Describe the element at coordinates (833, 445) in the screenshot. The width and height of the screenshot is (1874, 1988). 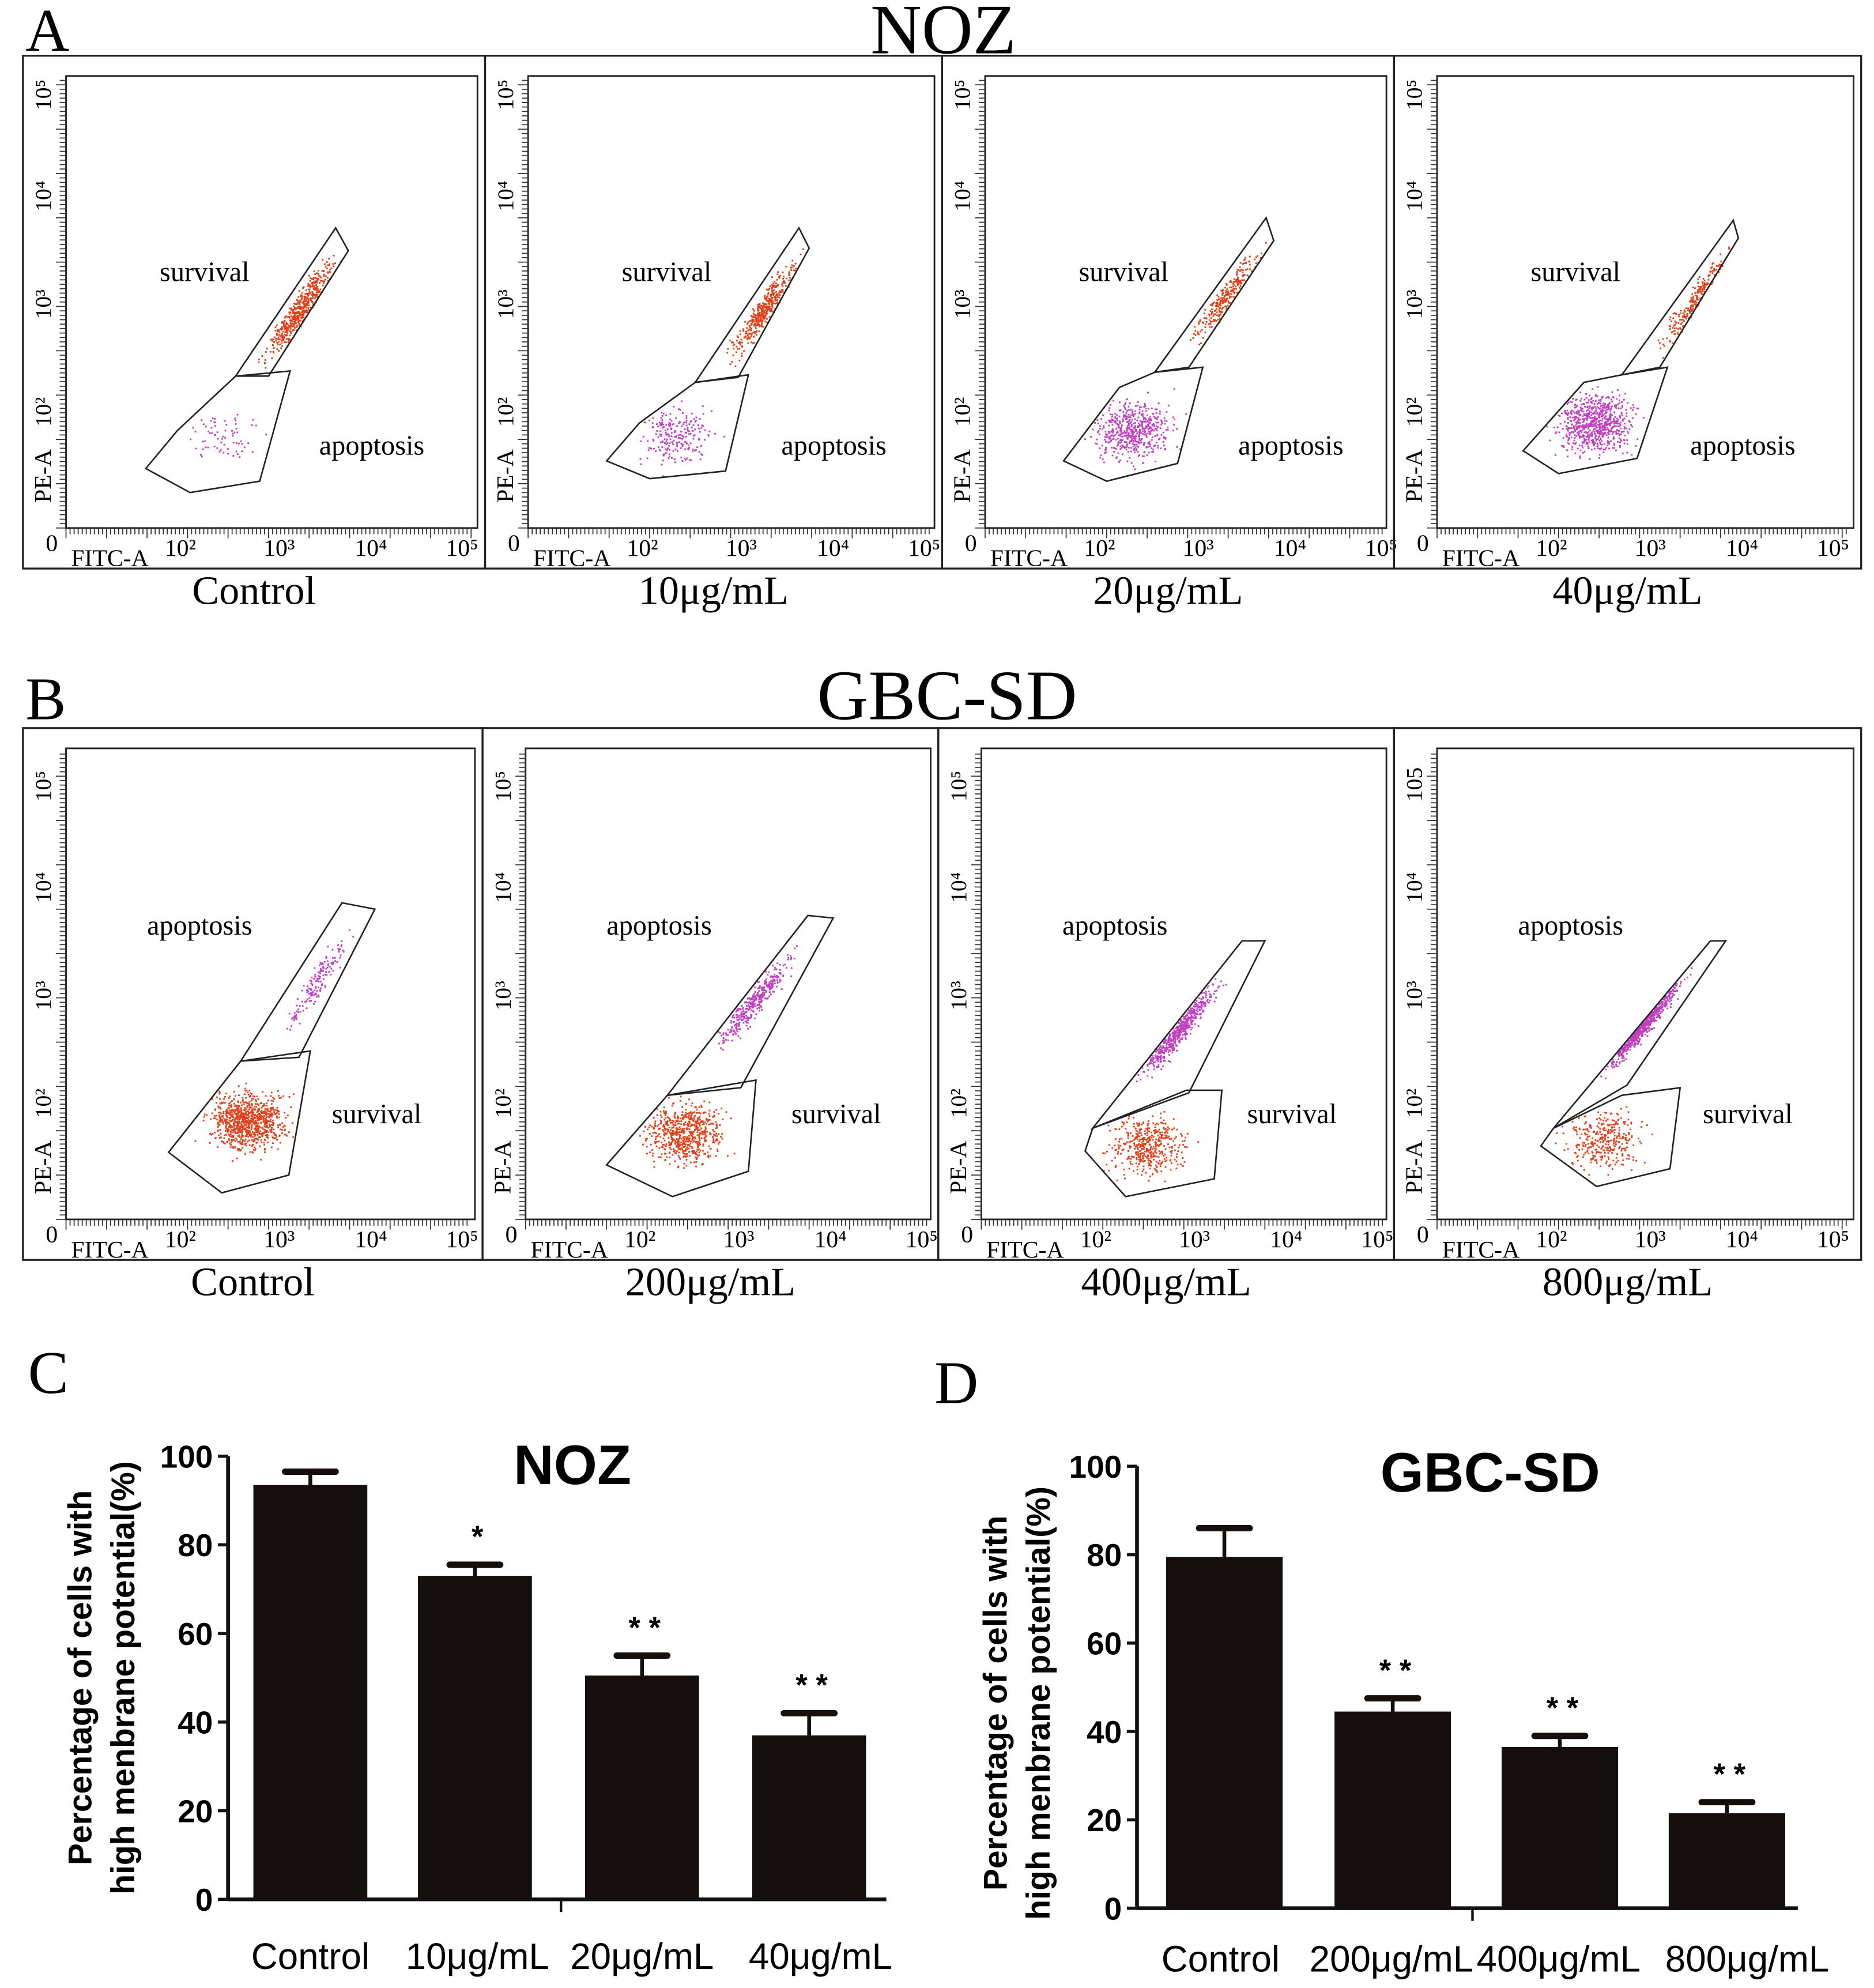
I see `lower-gate-label: apoptosis` at that location.